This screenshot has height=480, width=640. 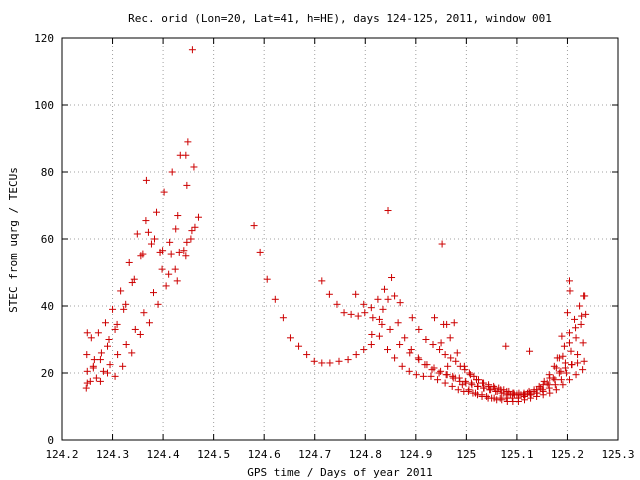 What do you see at coordinates (47, 239) in the screenshot?
I see `y-tick-label: 60` at bounding box center [47, 239].